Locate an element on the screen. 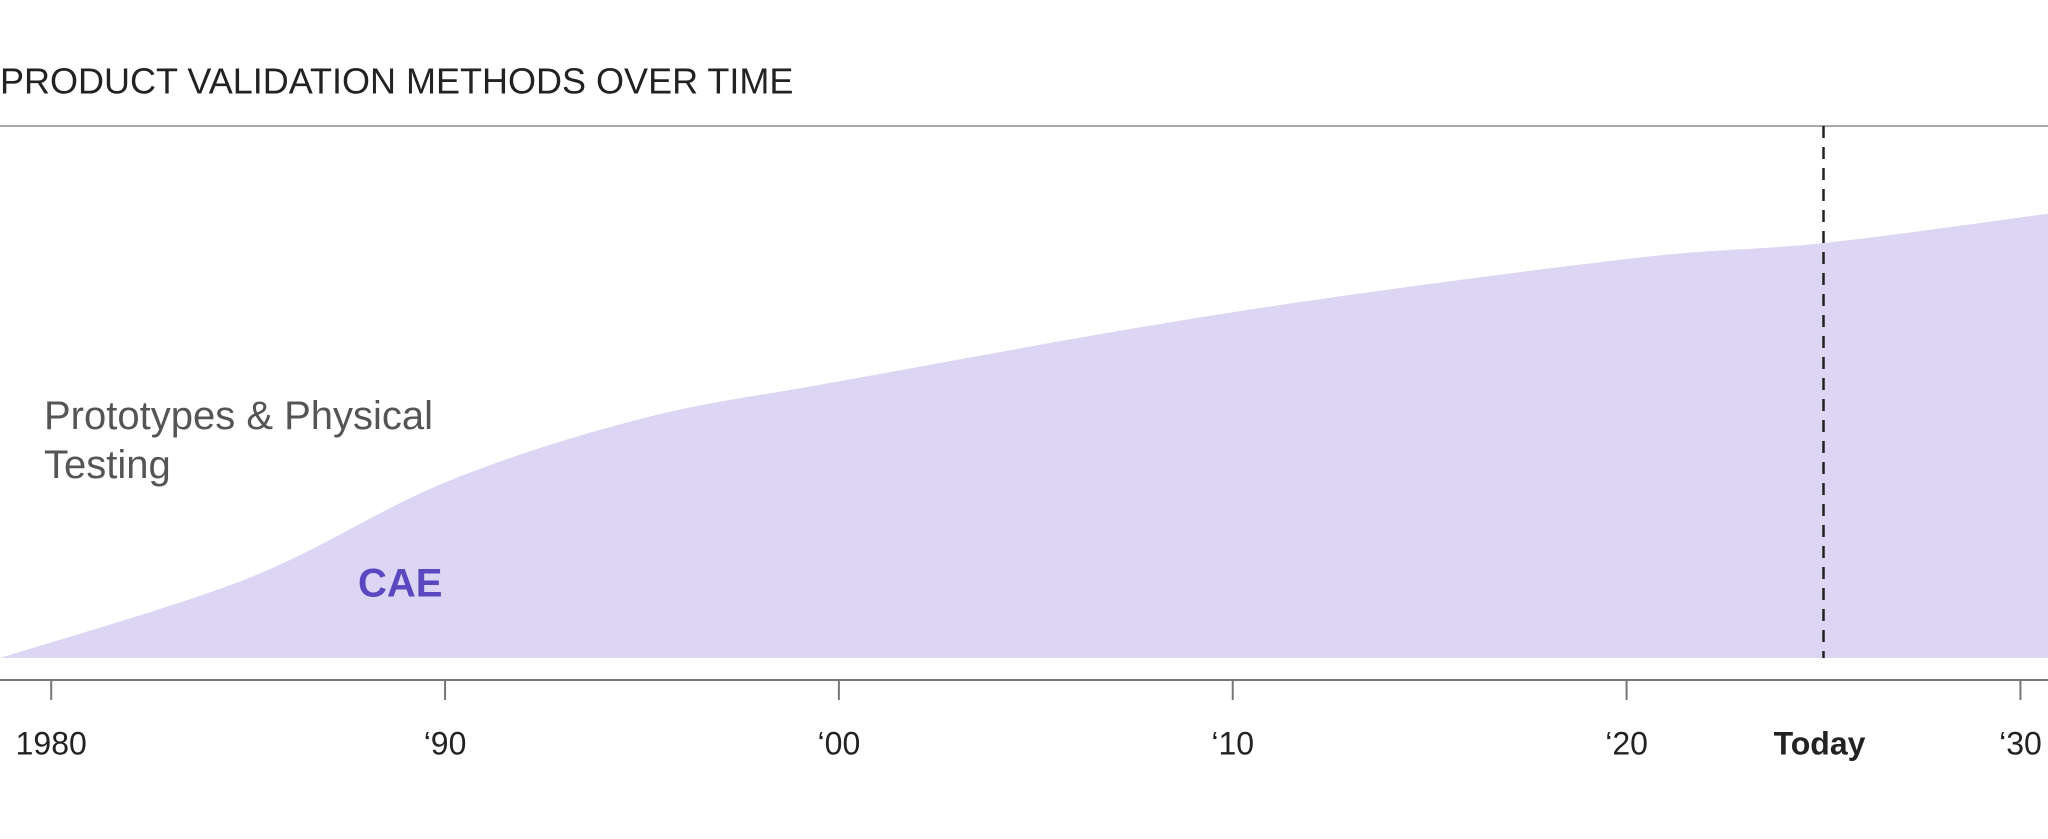 The image size is (2048, 839). x-tick-label: 1980 is located at coordinates (51, 743).